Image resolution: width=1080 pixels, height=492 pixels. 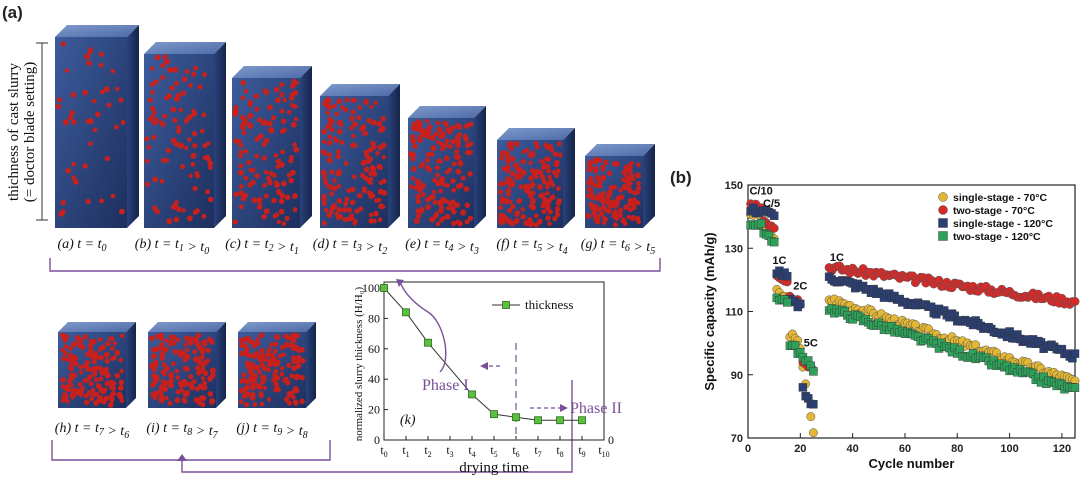 What do you see at coordinates (559, 451) in the screenshot?
I see `x-tick-label: t8` at bounding box center [559, 451].